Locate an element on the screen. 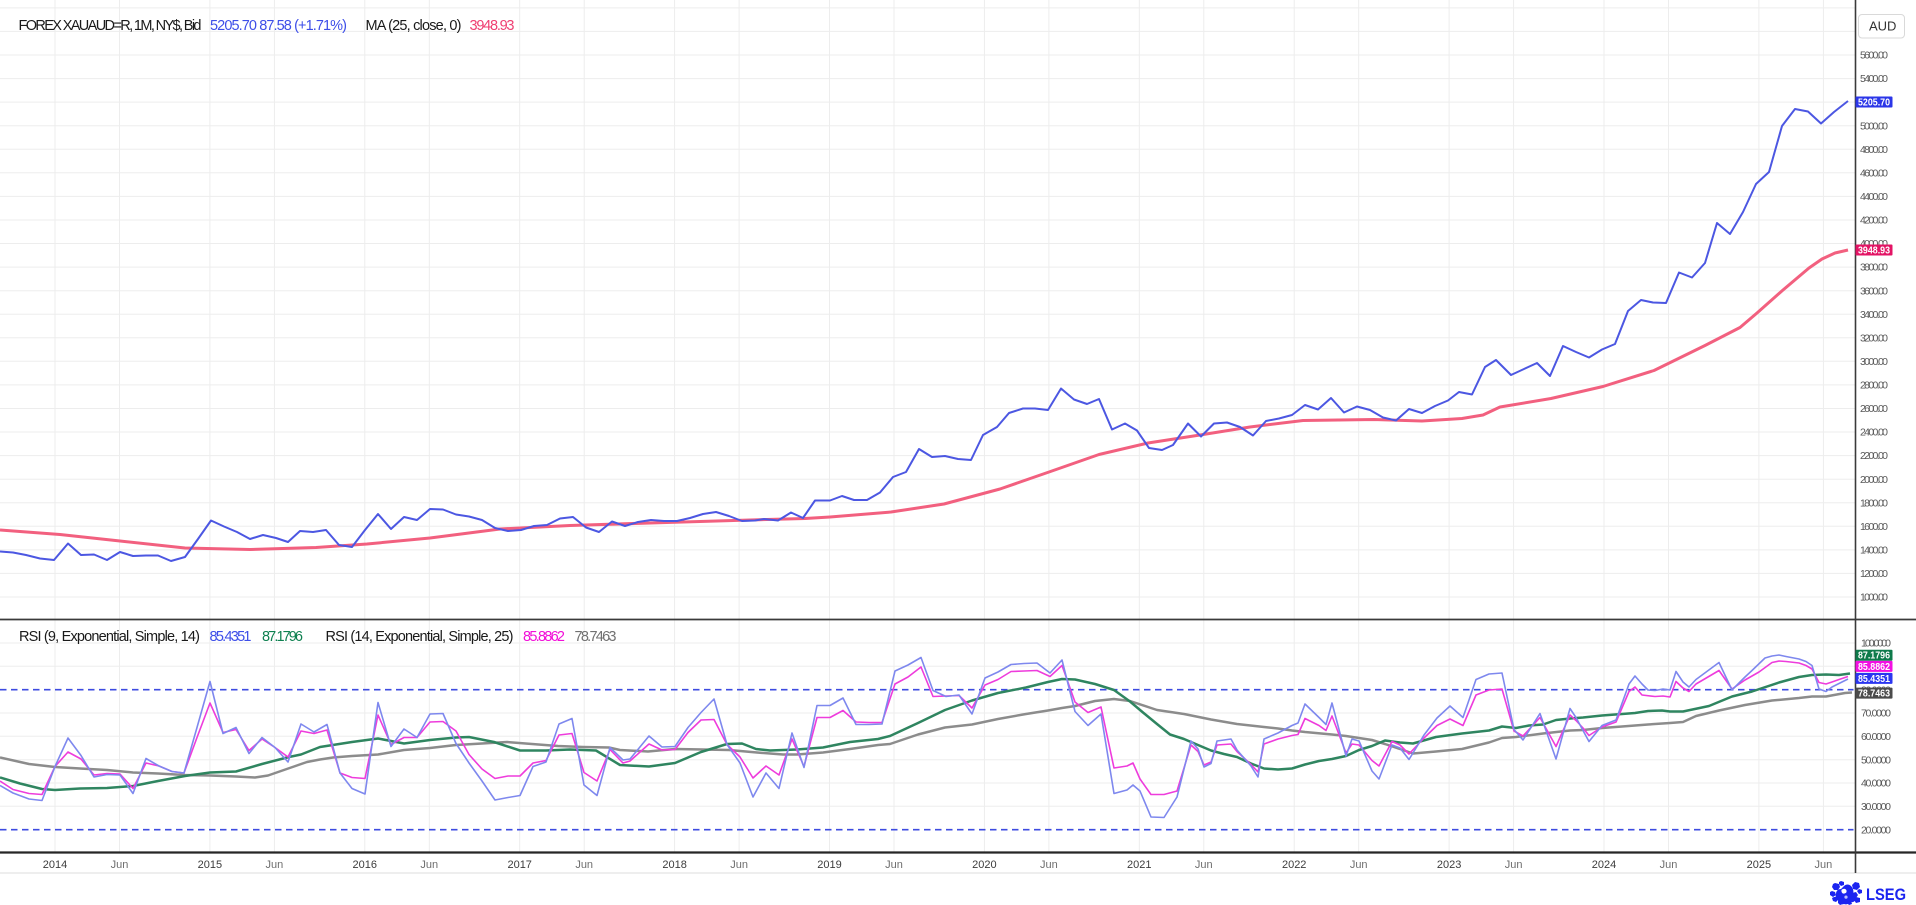 The height and width of the screenshot is (905, 1916). svg-text: 5205.70 87.58 (+1.71%) is located at coordinates (278, 26).